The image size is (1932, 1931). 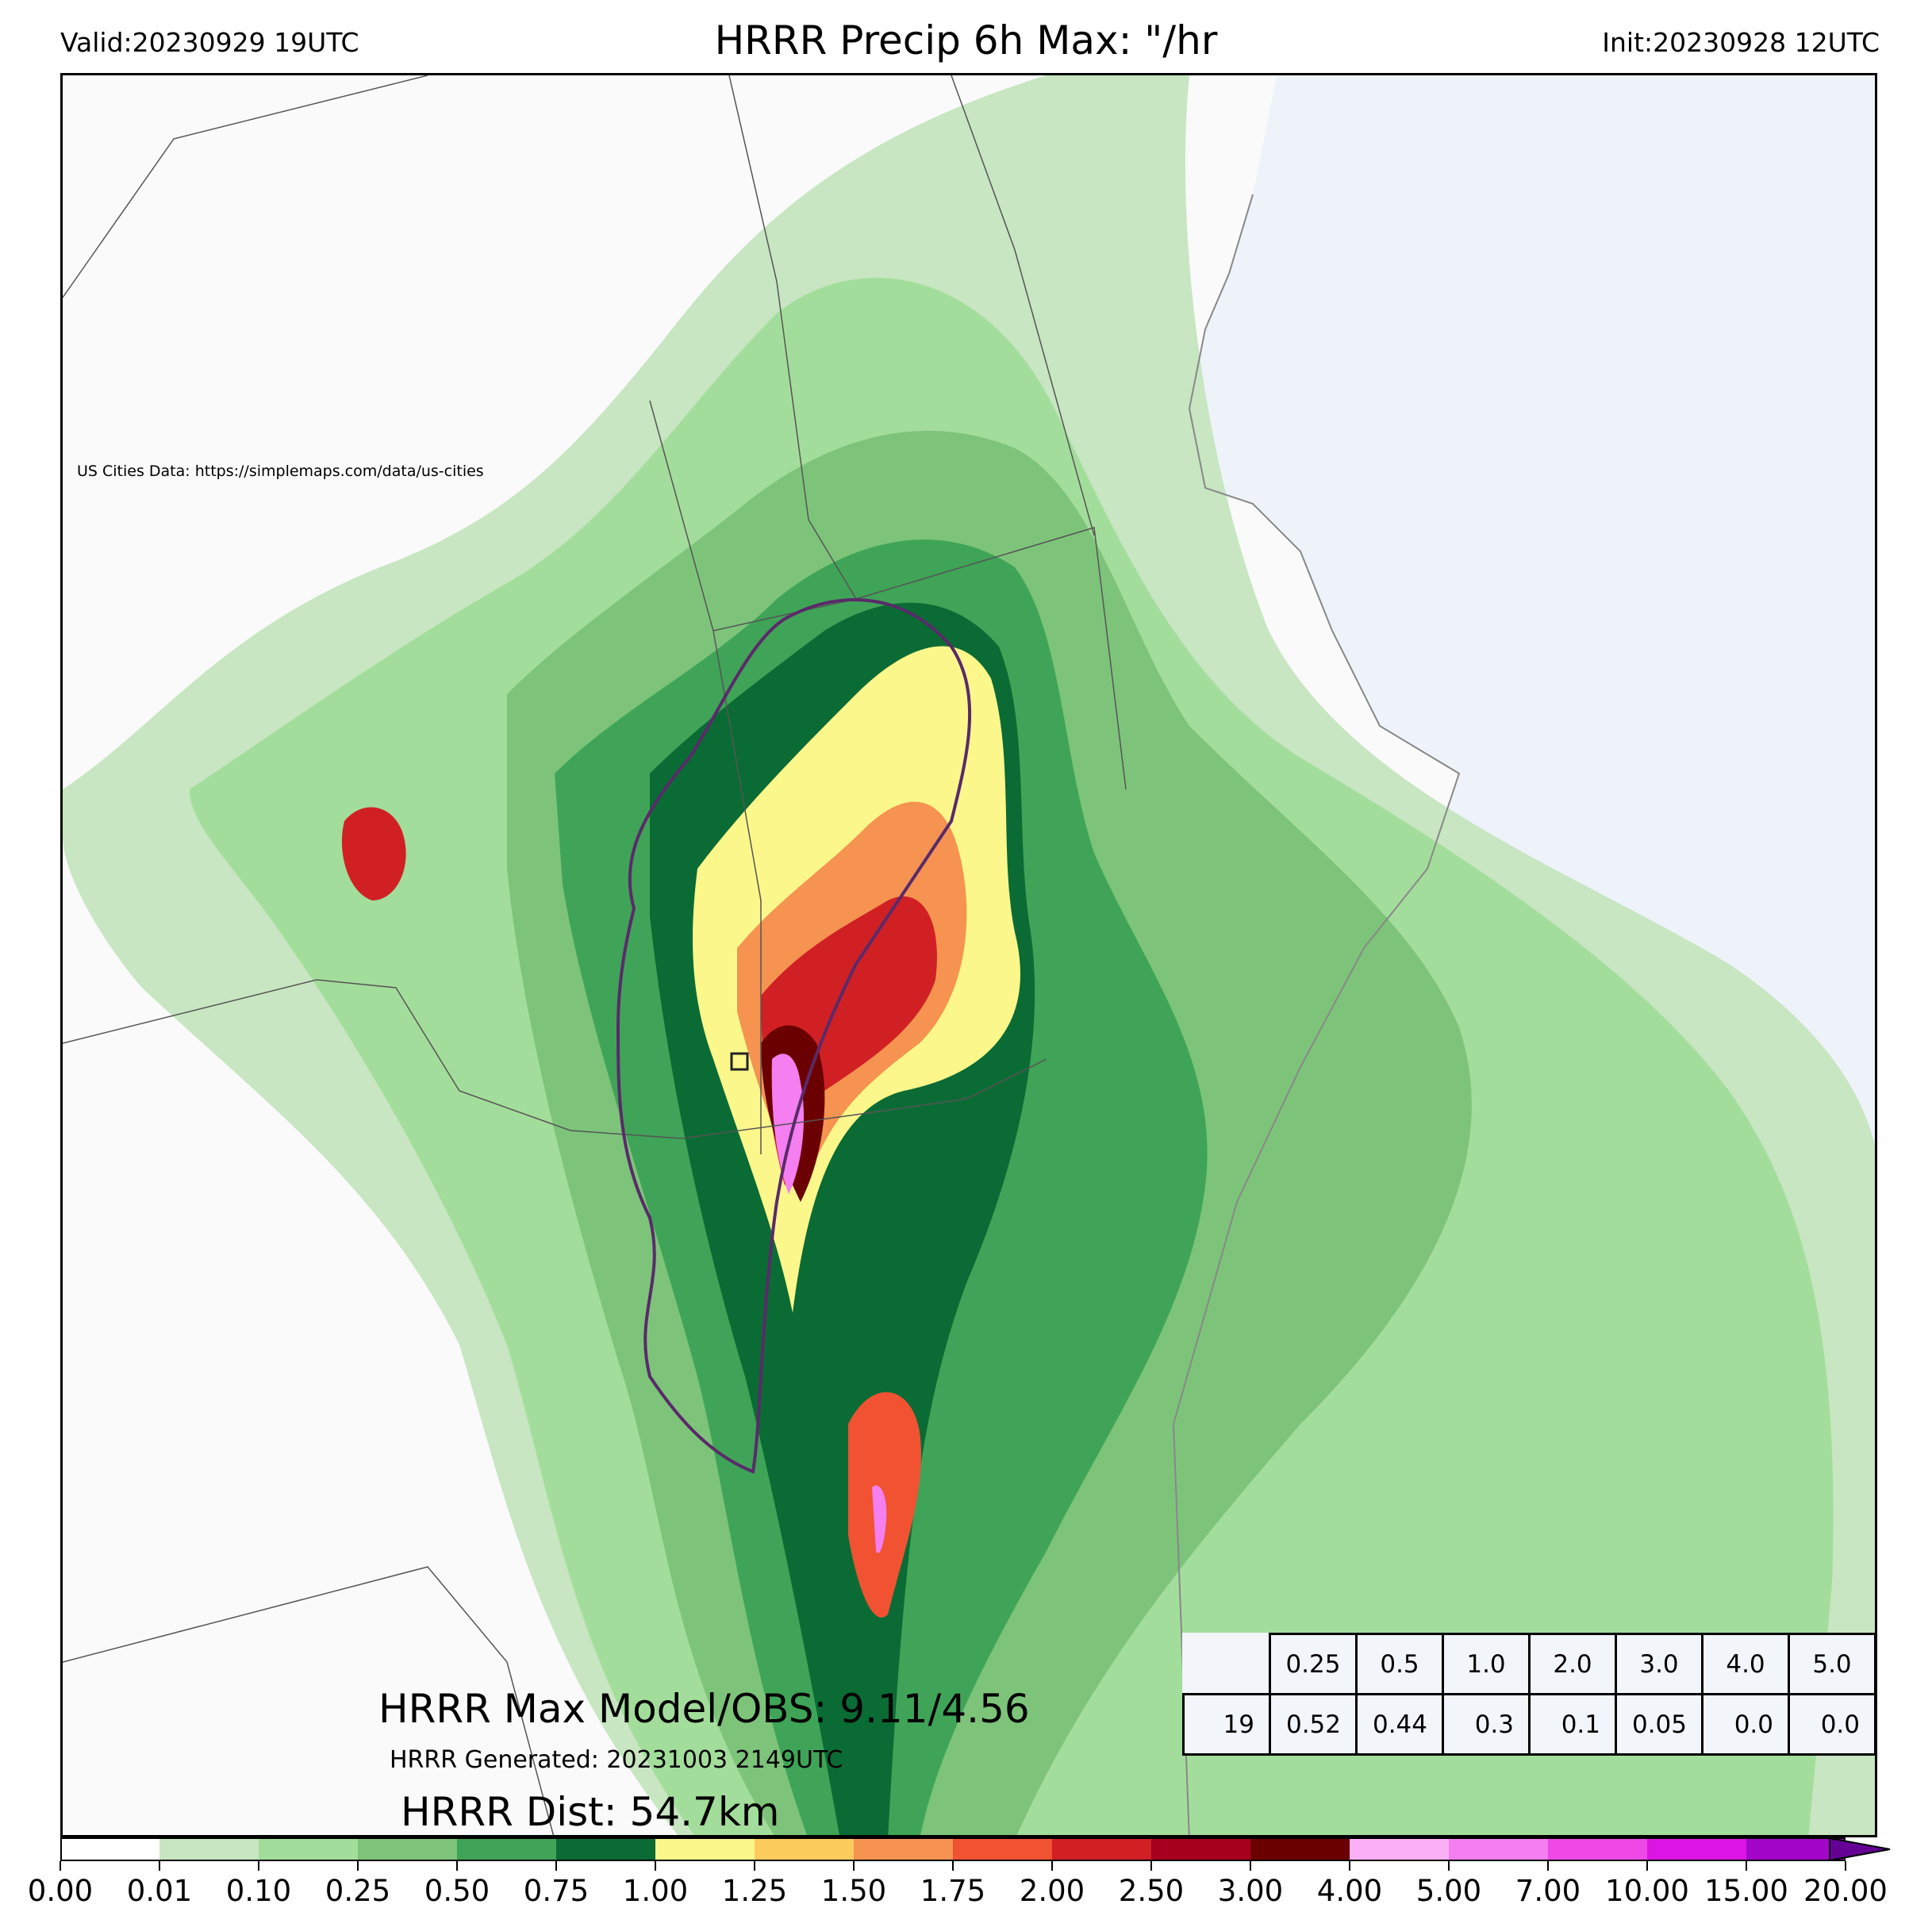 What do you see at coordinates (1250, 1891) in the screenshot?
I see `colorbar-tick-label: 3.00` at bounding box center [1250, 1891].